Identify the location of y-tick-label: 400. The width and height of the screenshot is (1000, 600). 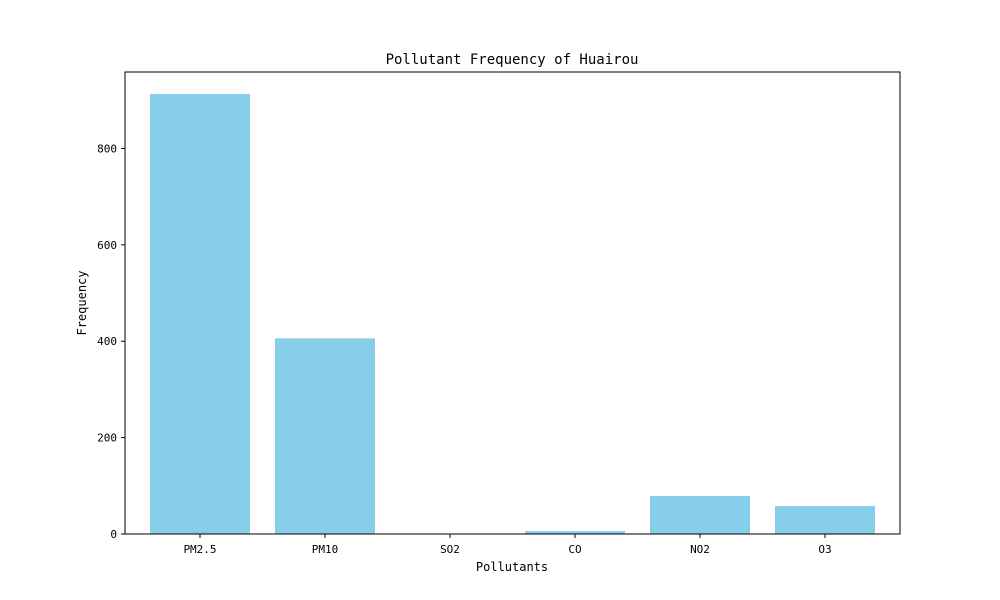
(107, 341).